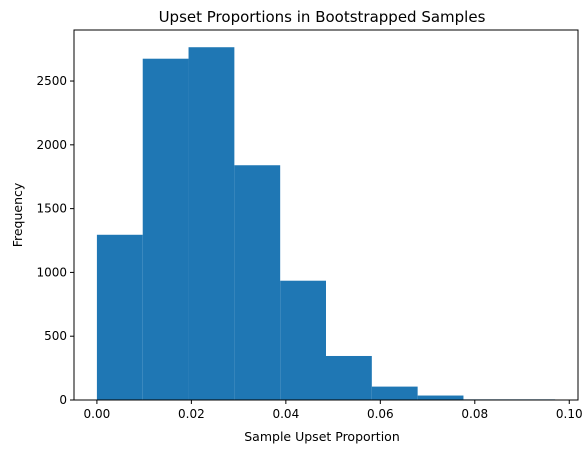  What do you see at coordinates (285, 414) in the screenshot?
I see `x-tick-label: 0.04` at bounding box center [285, 414].